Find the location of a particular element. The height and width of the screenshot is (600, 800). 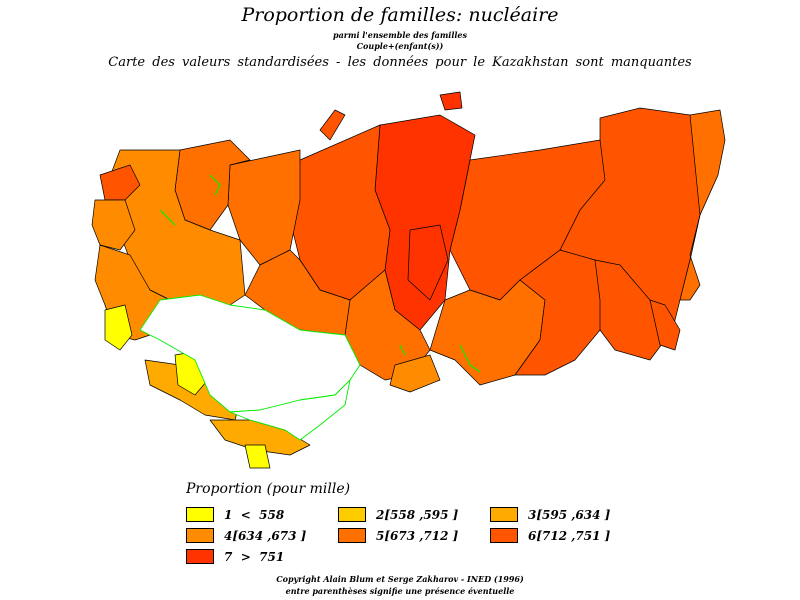

region-baltic is located at coordinates (120, 182).